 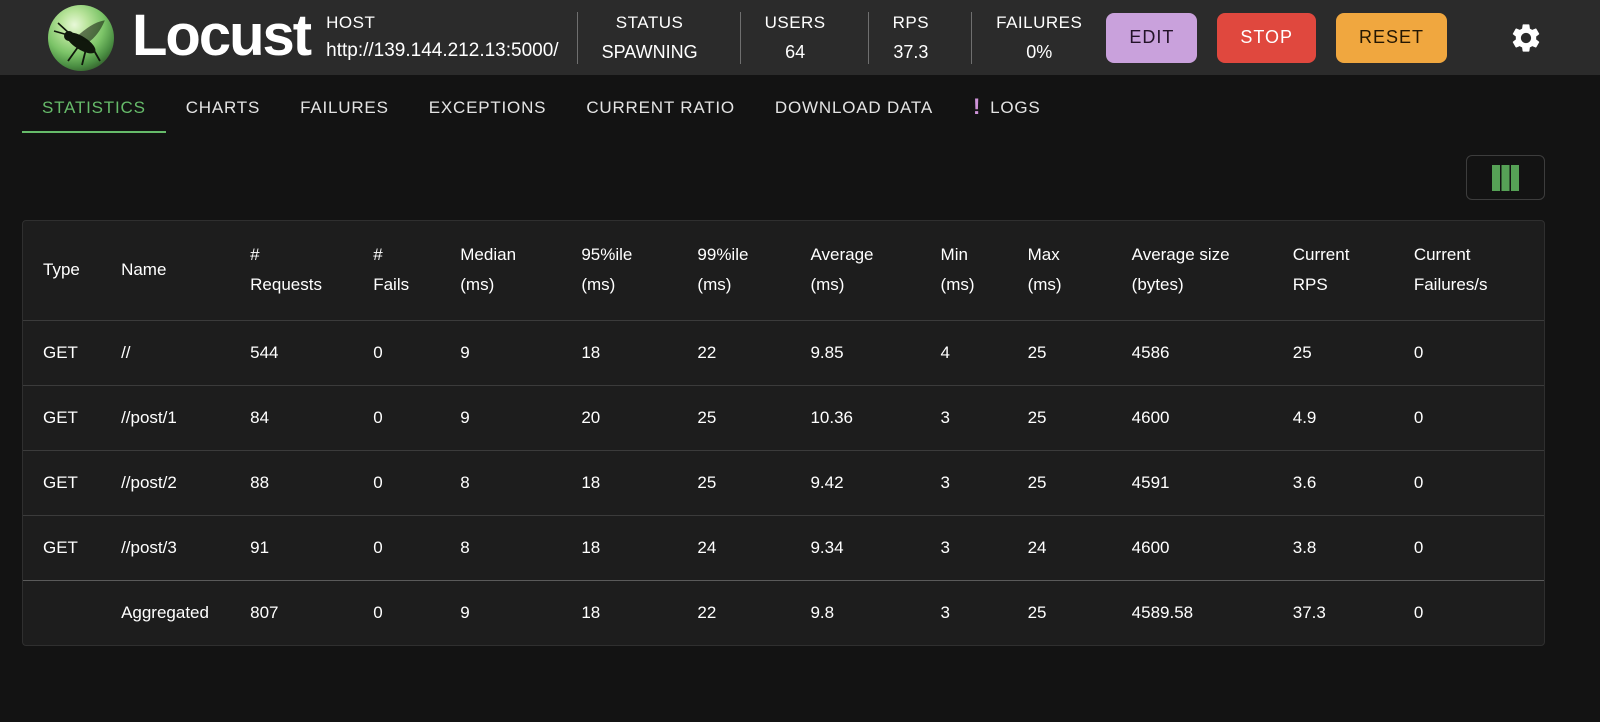 I want to click on reset-button: RESET, so click(x=1392, y=37).